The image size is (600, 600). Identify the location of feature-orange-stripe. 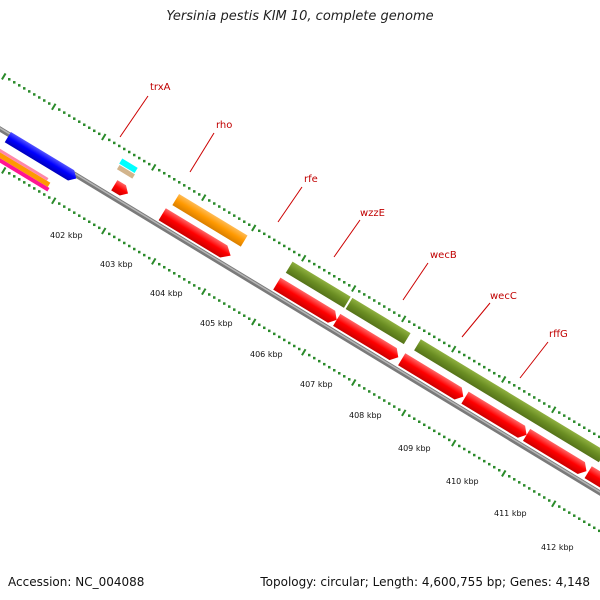
(25, 166).